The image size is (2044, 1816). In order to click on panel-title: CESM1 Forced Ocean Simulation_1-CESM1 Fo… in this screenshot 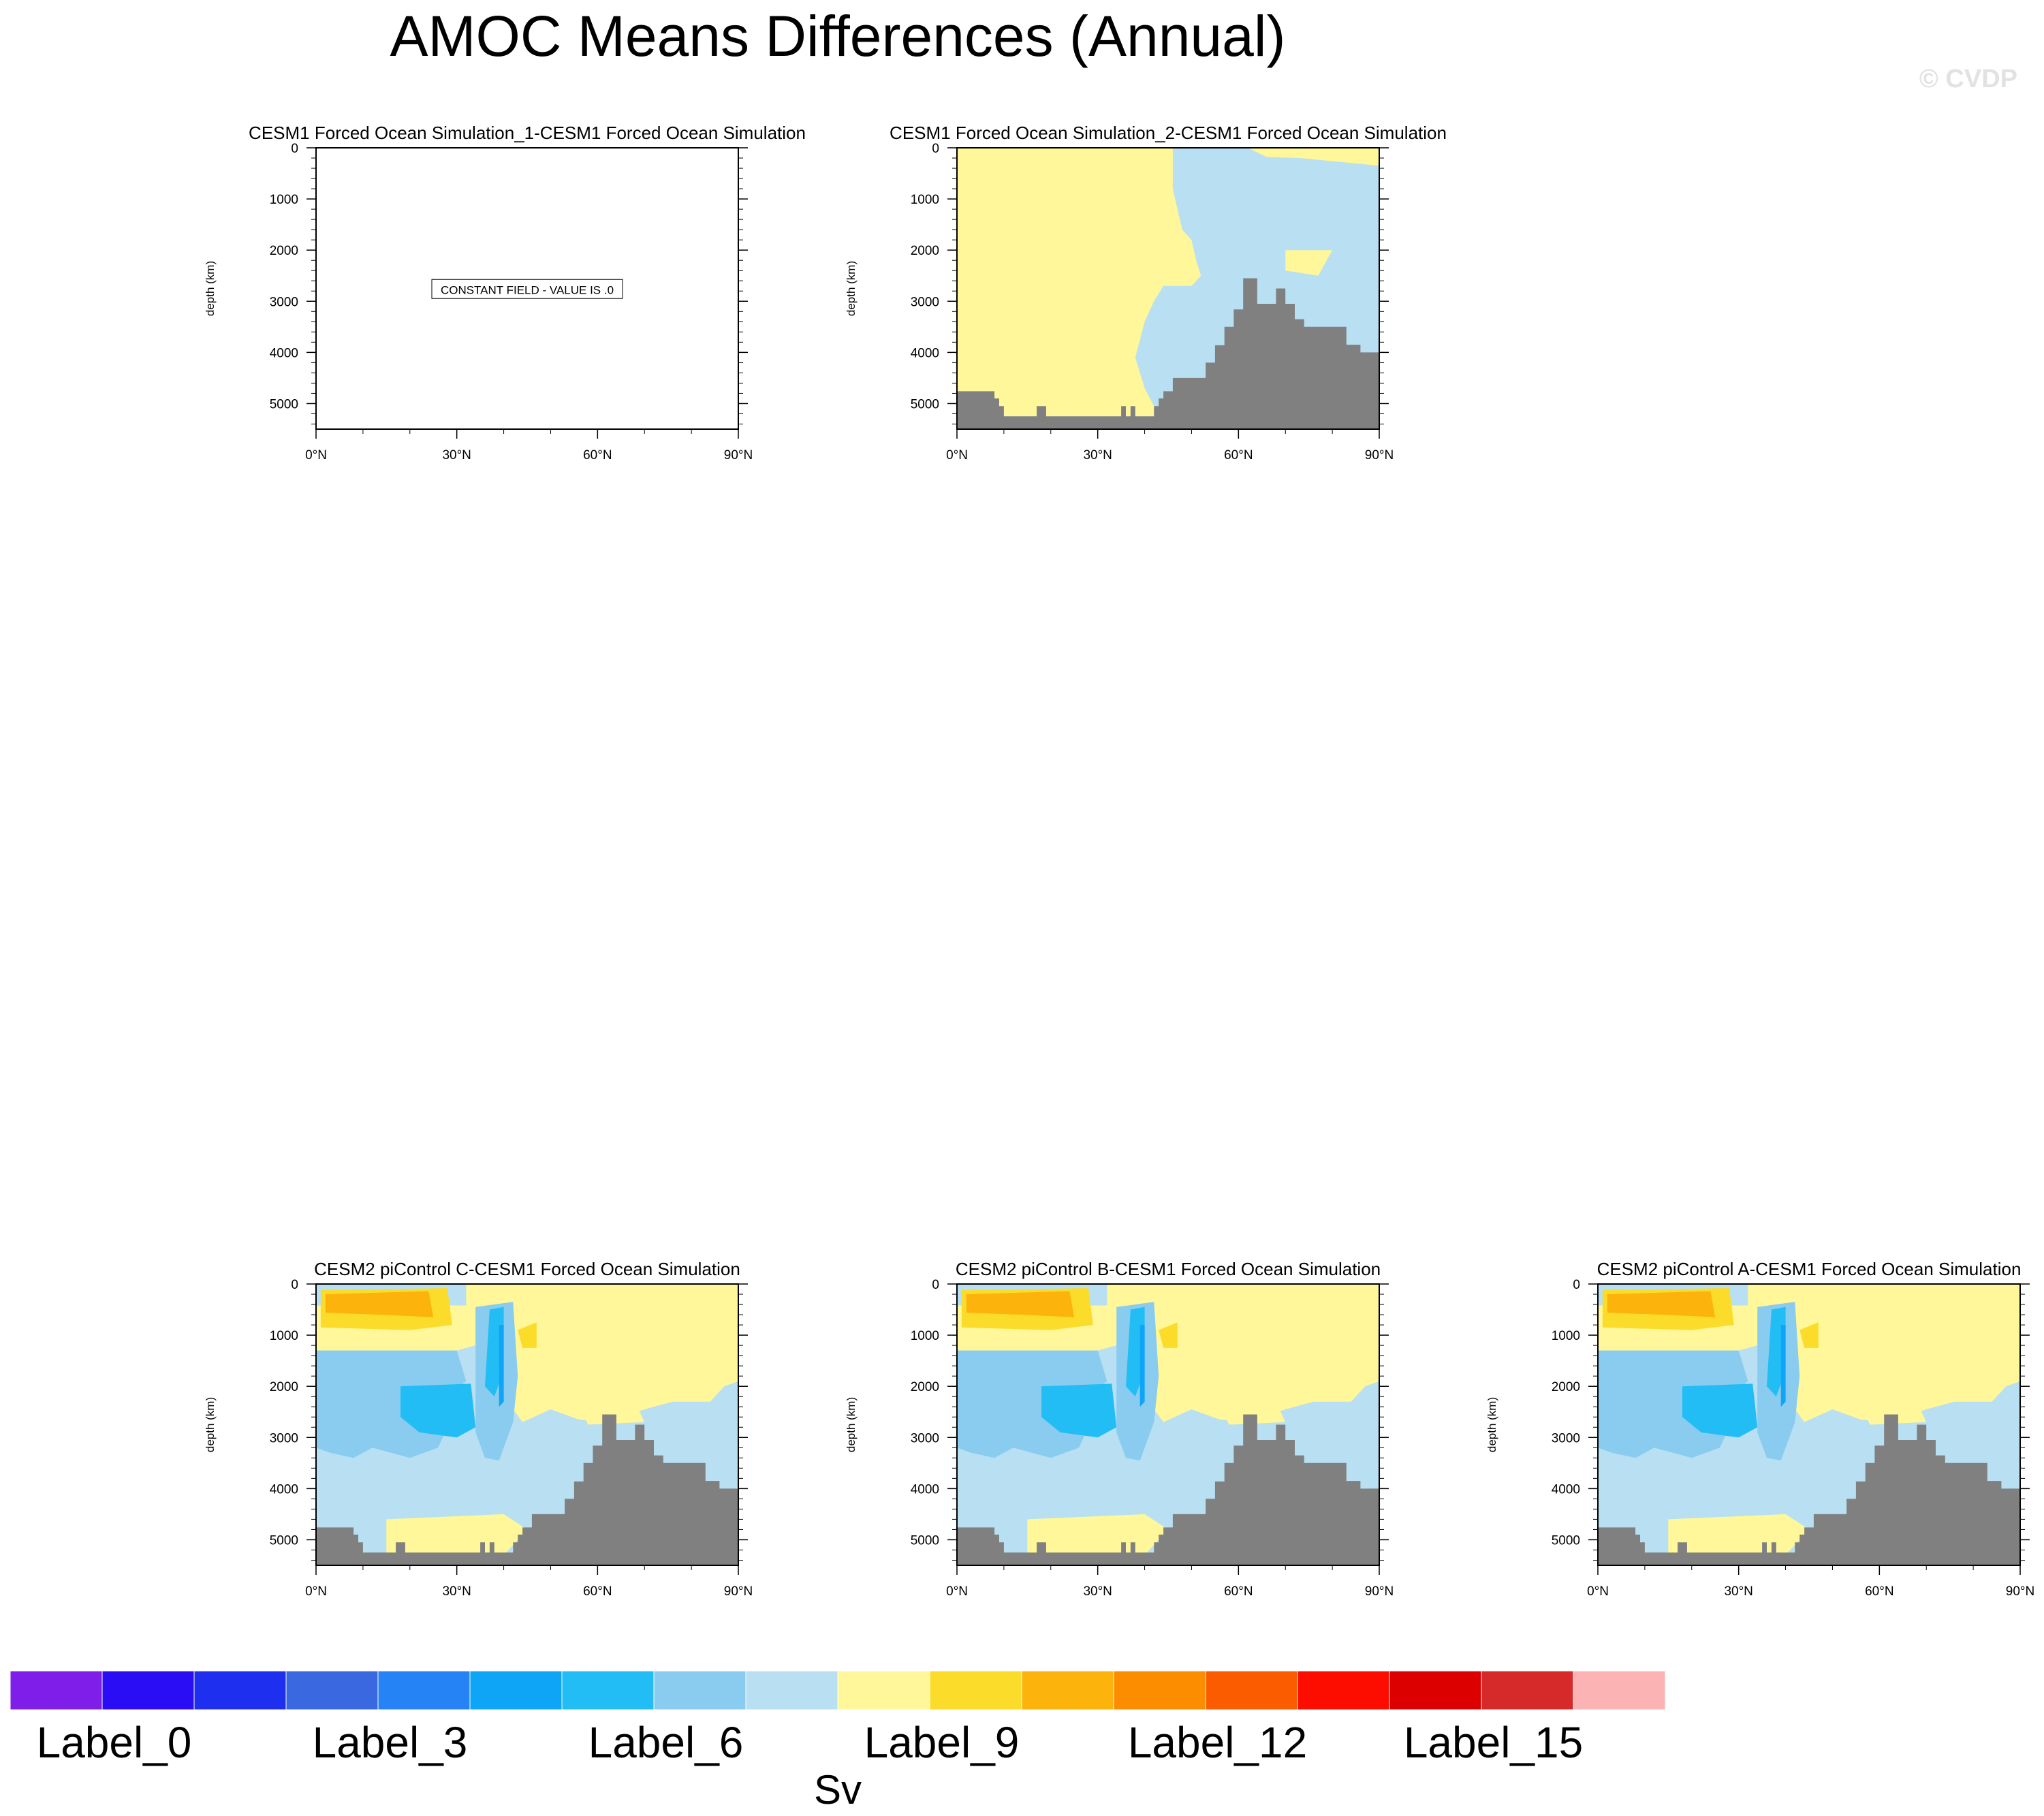, I will do `click(527, 133)`.